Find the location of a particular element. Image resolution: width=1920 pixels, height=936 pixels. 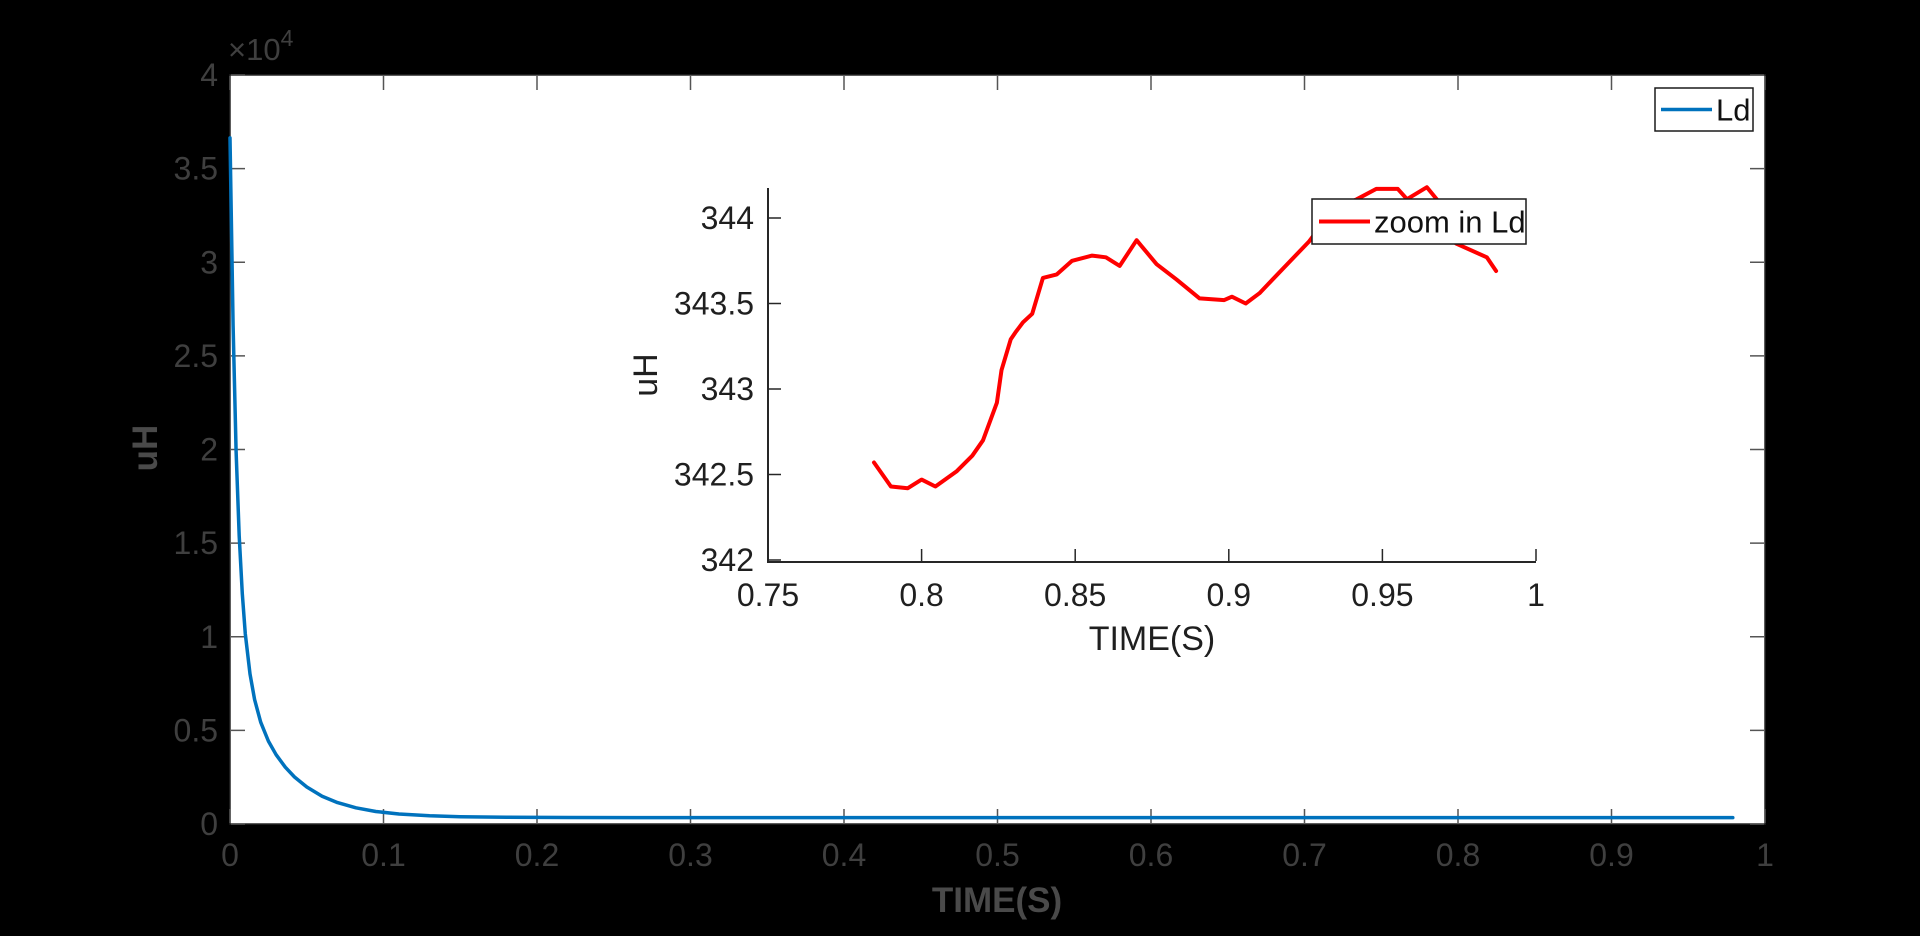

zoom-ld-line-series is located at coordinates (1185, 338).